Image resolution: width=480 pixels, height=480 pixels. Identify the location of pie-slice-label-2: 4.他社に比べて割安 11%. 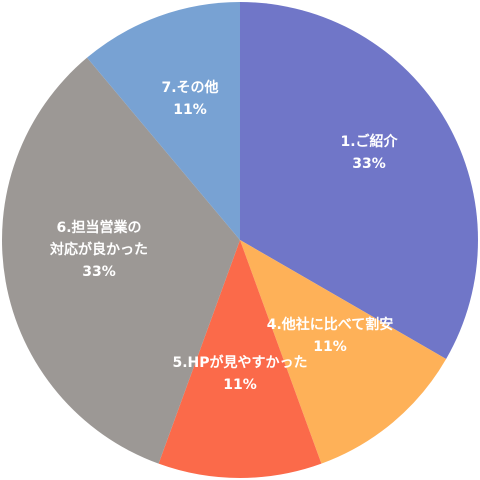
(330, 335).